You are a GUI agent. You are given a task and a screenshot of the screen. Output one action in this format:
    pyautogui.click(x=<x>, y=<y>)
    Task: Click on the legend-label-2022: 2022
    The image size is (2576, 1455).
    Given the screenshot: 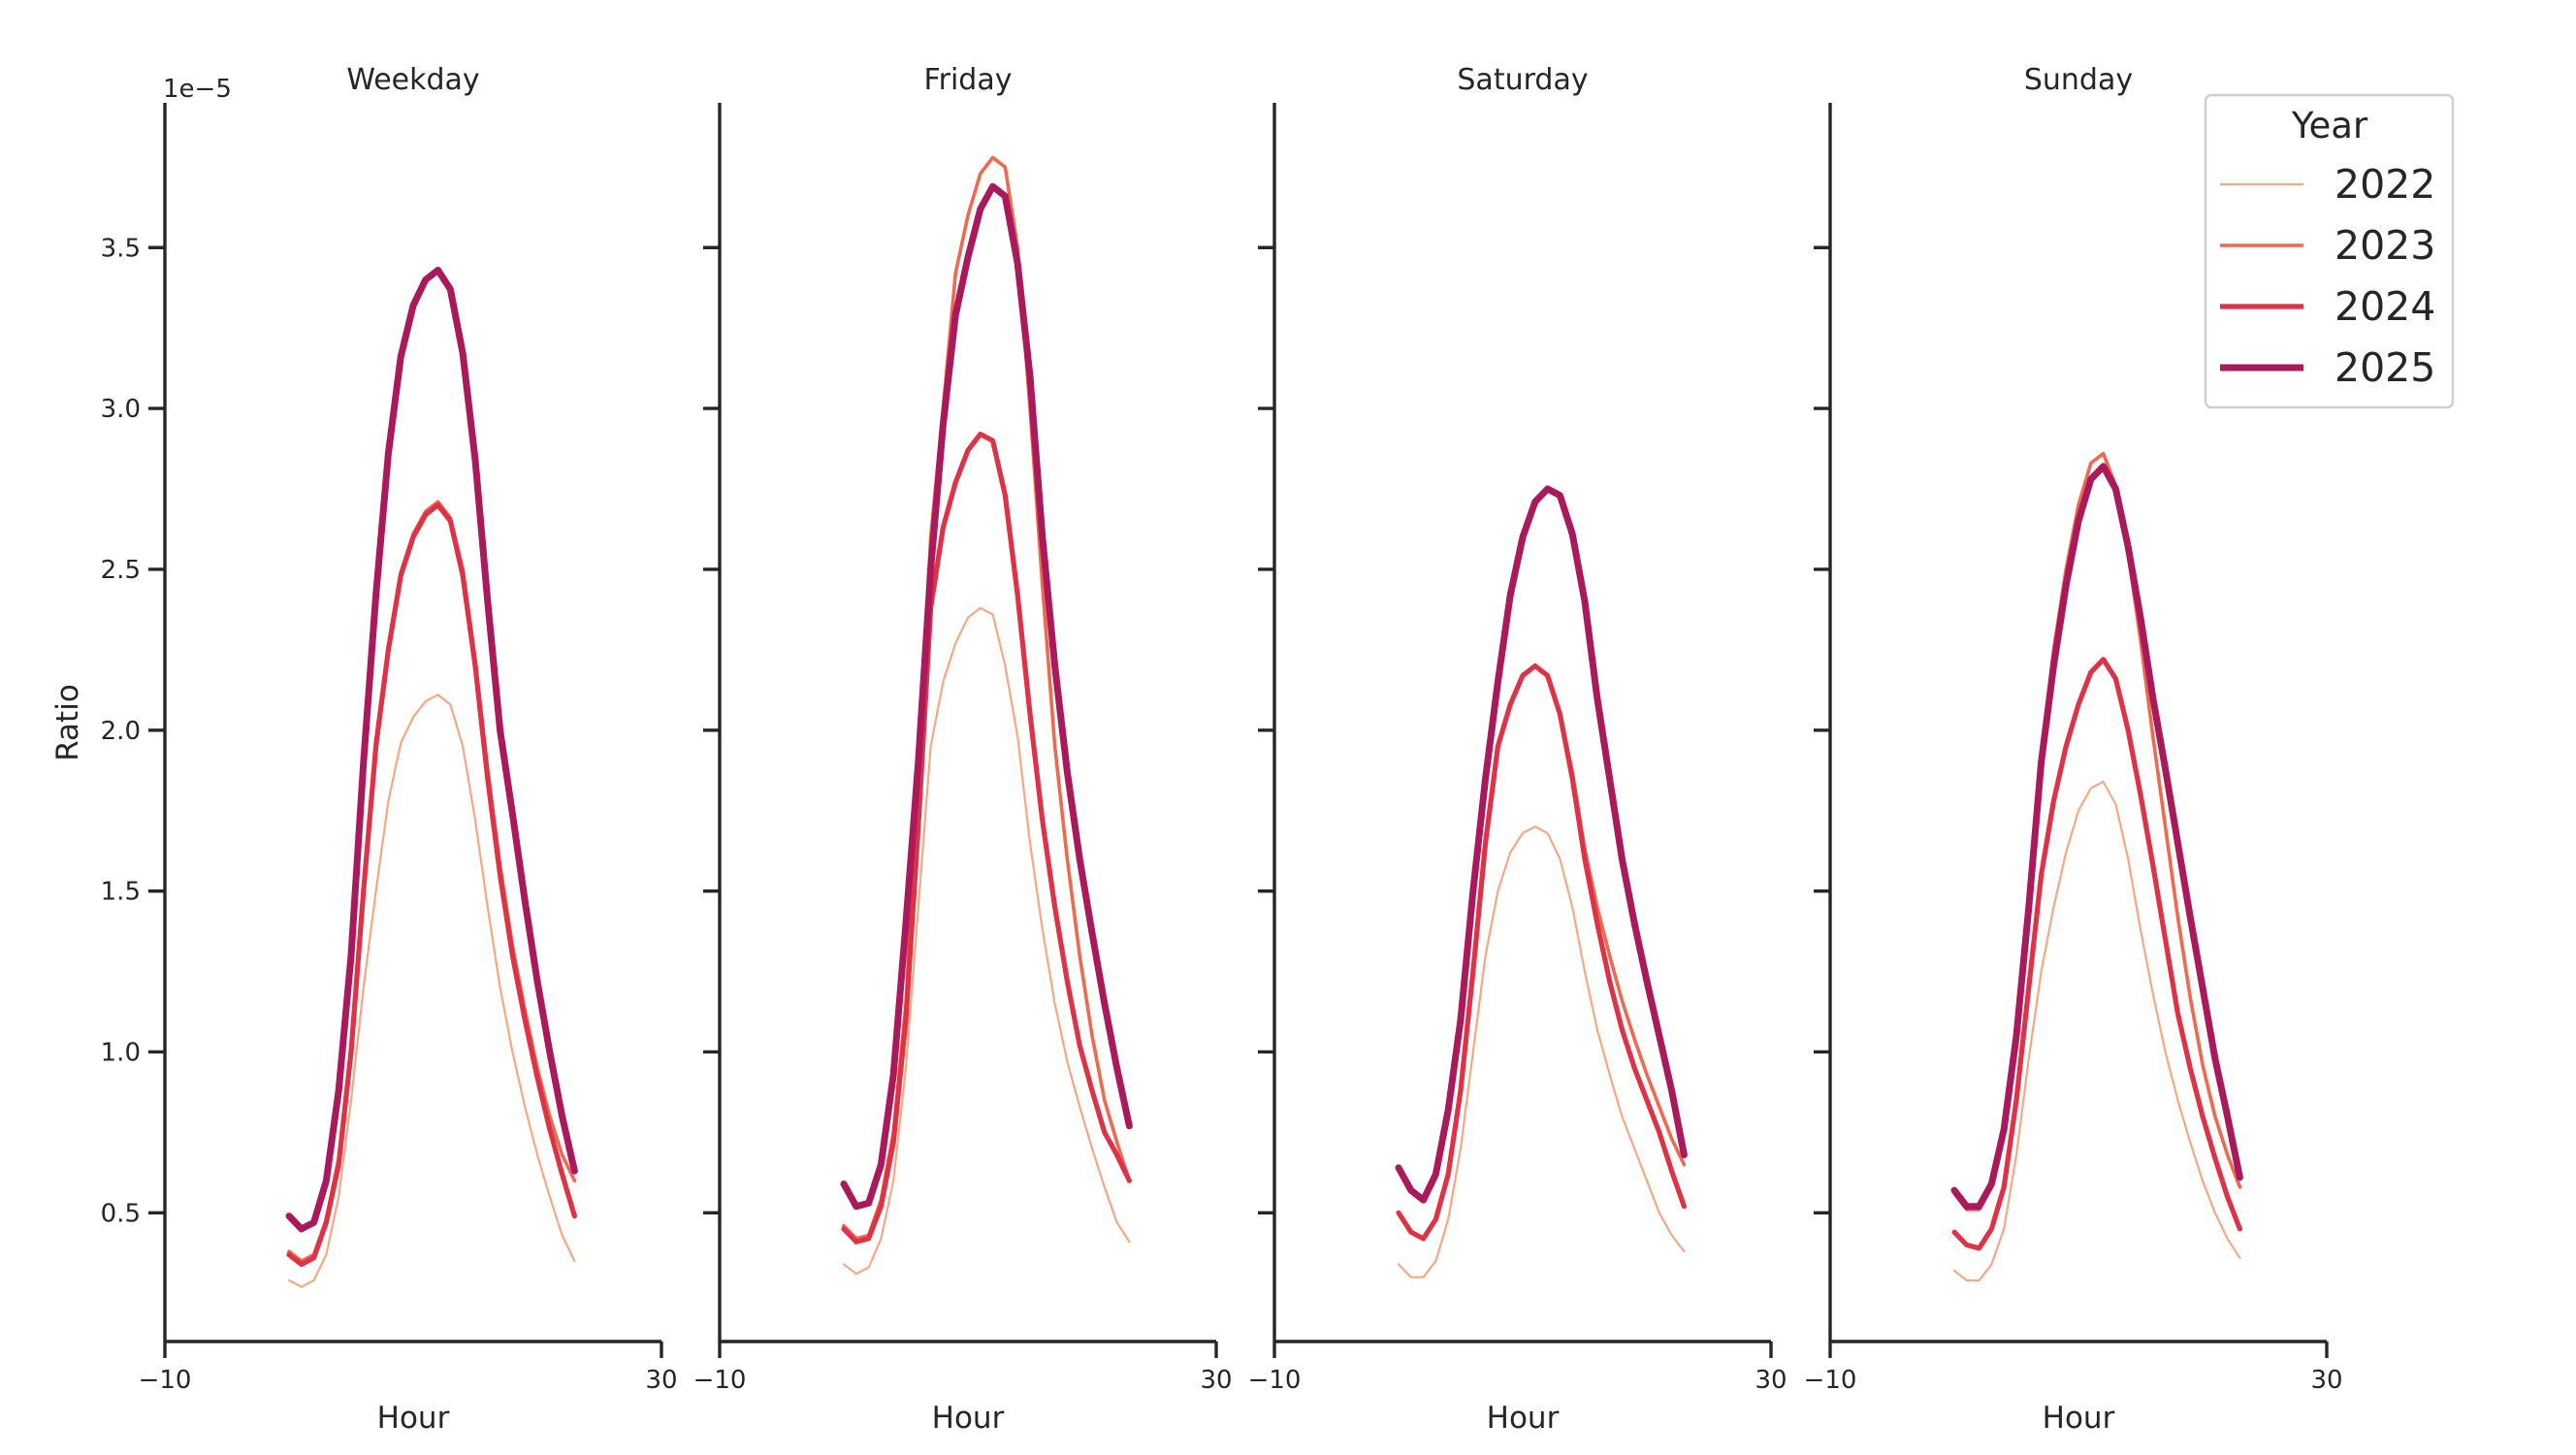 What is the action you would take?
    pyautogui.click(x=2384, y=184)
    